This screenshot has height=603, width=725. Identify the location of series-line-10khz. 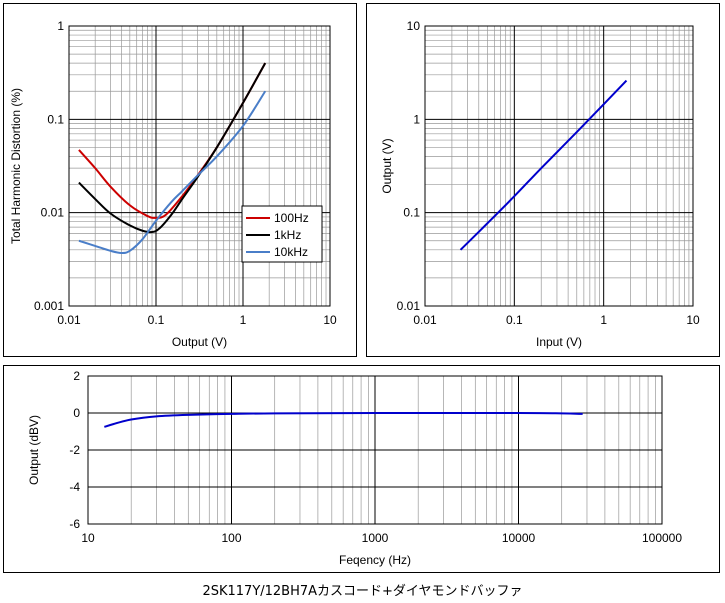
(172, 172).